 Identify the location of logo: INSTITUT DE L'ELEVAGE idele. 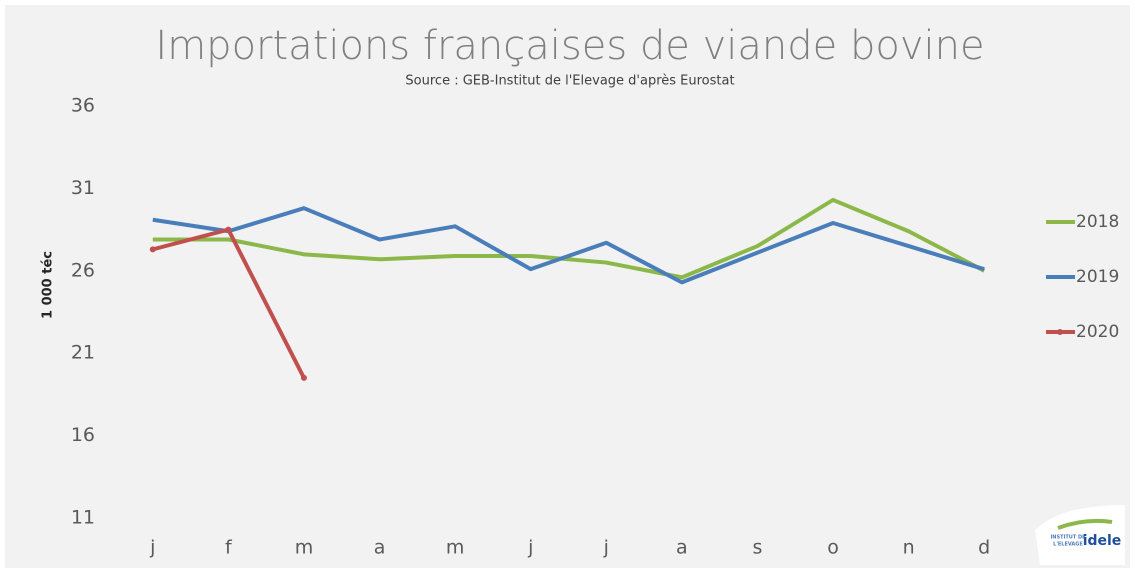
(1080, 535).